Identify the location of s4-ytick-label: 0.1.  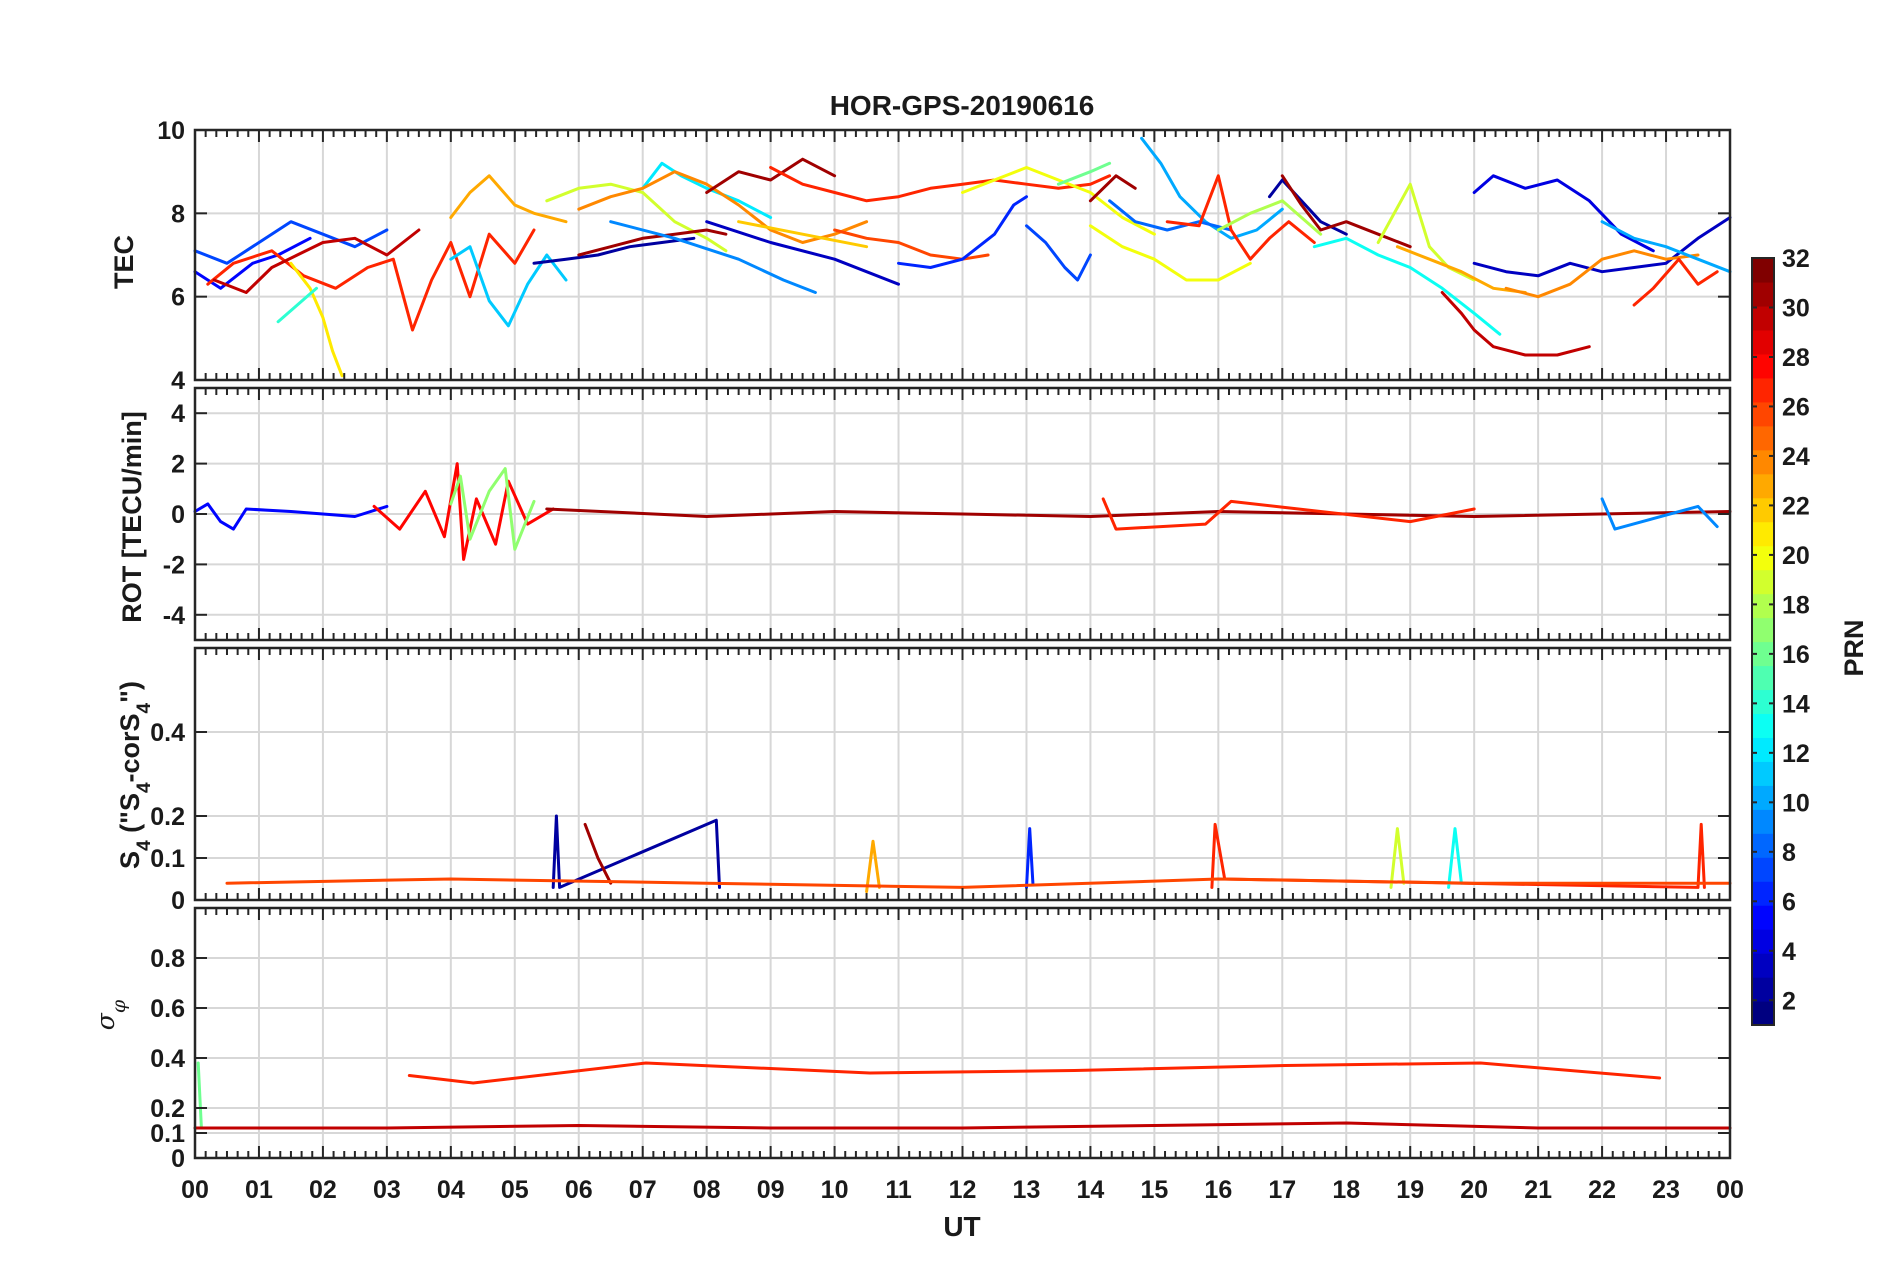
(167, 859).